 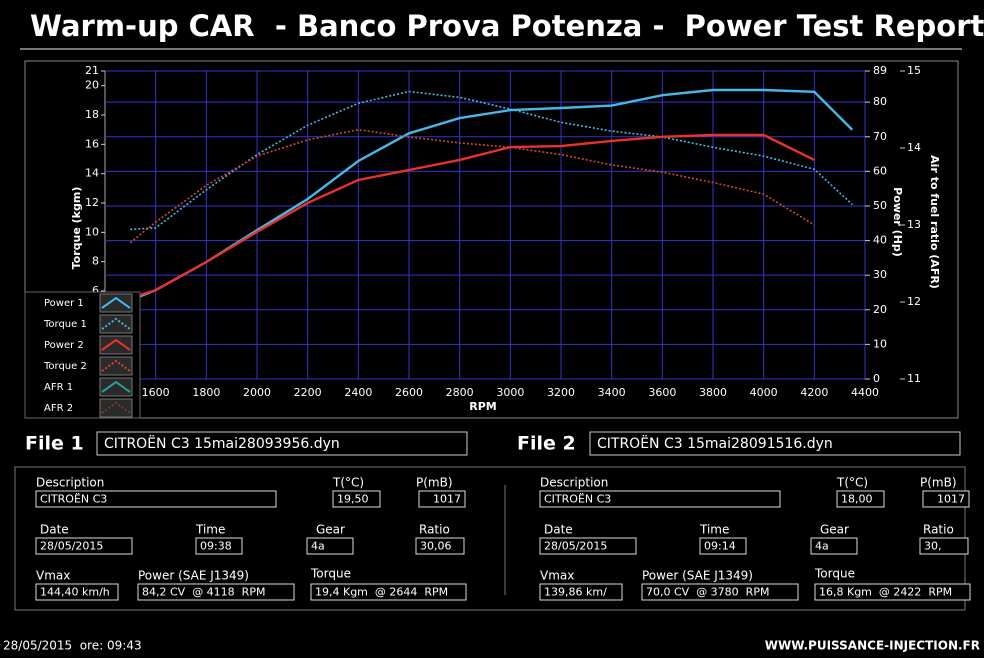 What do you see at coordinates (70, 483) in the screenshot?
I see `field-label: Description` at bounding box center [70, 483].